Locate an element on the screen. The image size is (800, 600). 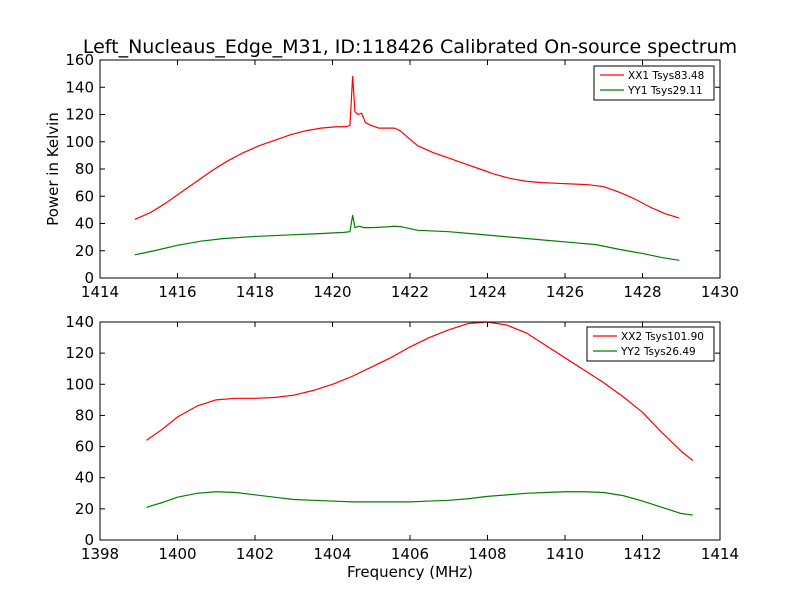
legend: XX1 Tsys83.48 YY1 Tsys29.11 is located at coordinates (654, 83).